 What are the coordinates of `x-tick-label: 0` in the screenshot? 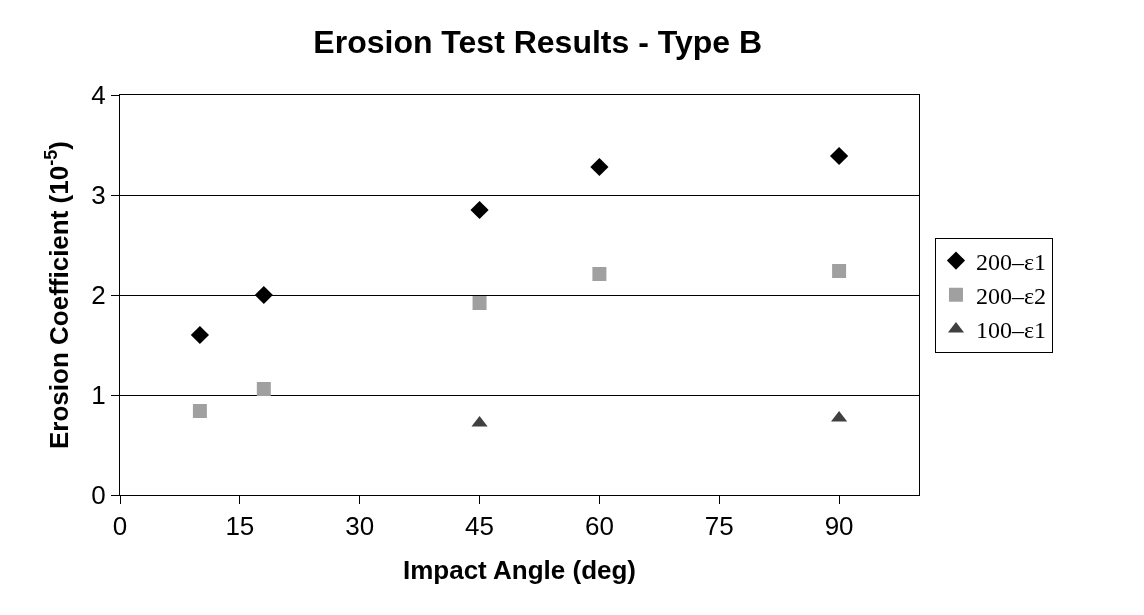 It's located at (120, 526).